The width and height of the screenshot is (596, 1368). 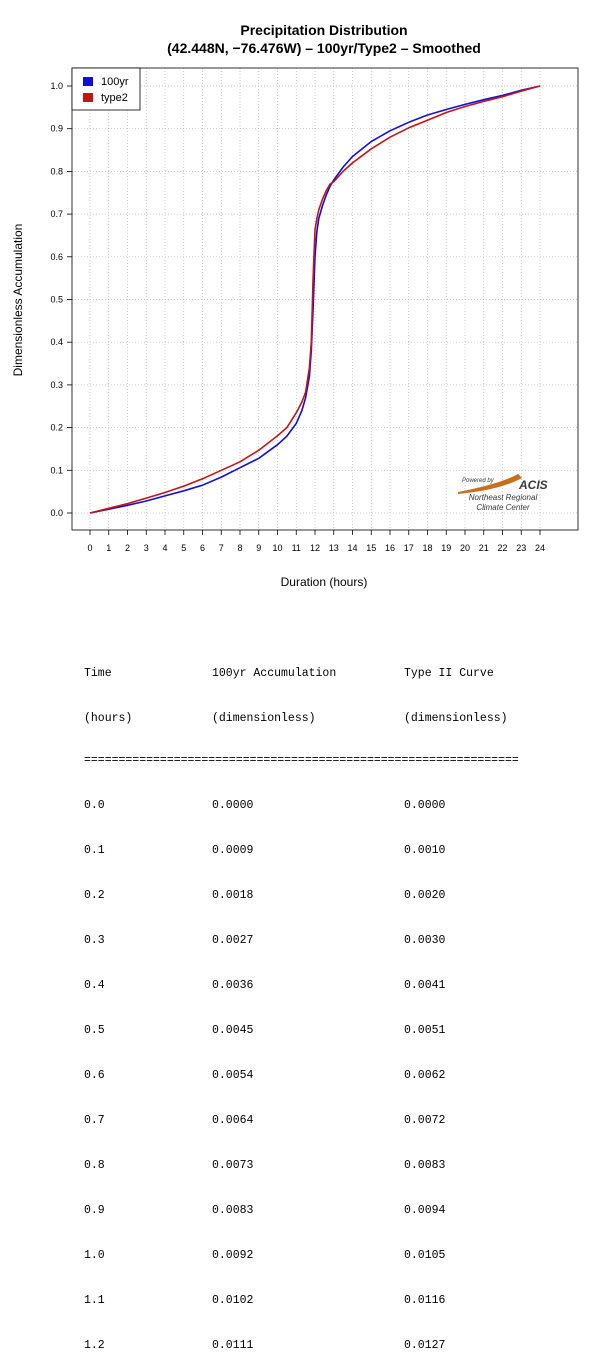 I want to click on y-tick-label: 0.5, so click(x=56, y=300).